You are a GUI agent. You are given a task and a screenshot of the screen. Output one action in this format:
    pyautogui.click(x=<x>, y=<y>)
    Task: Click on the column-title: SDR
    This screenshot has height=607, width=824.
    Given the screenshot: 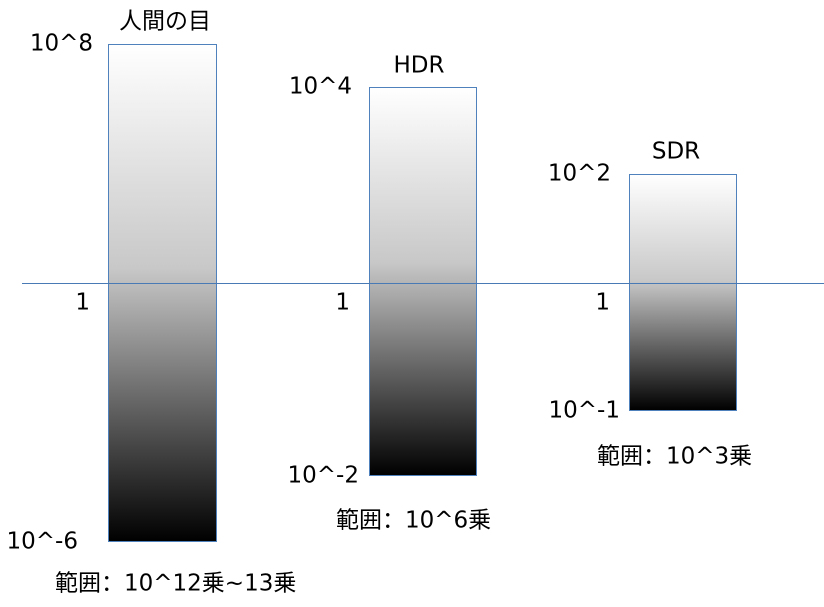 What is the action you would take?
    pyautogui.click(x=676, y=152)
    